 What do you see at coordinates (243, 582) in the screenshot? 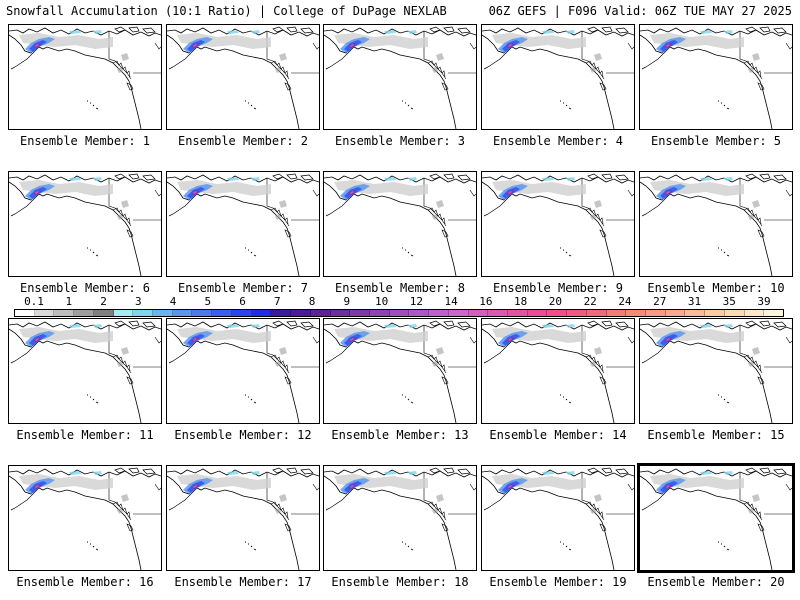
I see `ensemble-member-label: Ensemble Member: 17` at bounding box center [243, 582].